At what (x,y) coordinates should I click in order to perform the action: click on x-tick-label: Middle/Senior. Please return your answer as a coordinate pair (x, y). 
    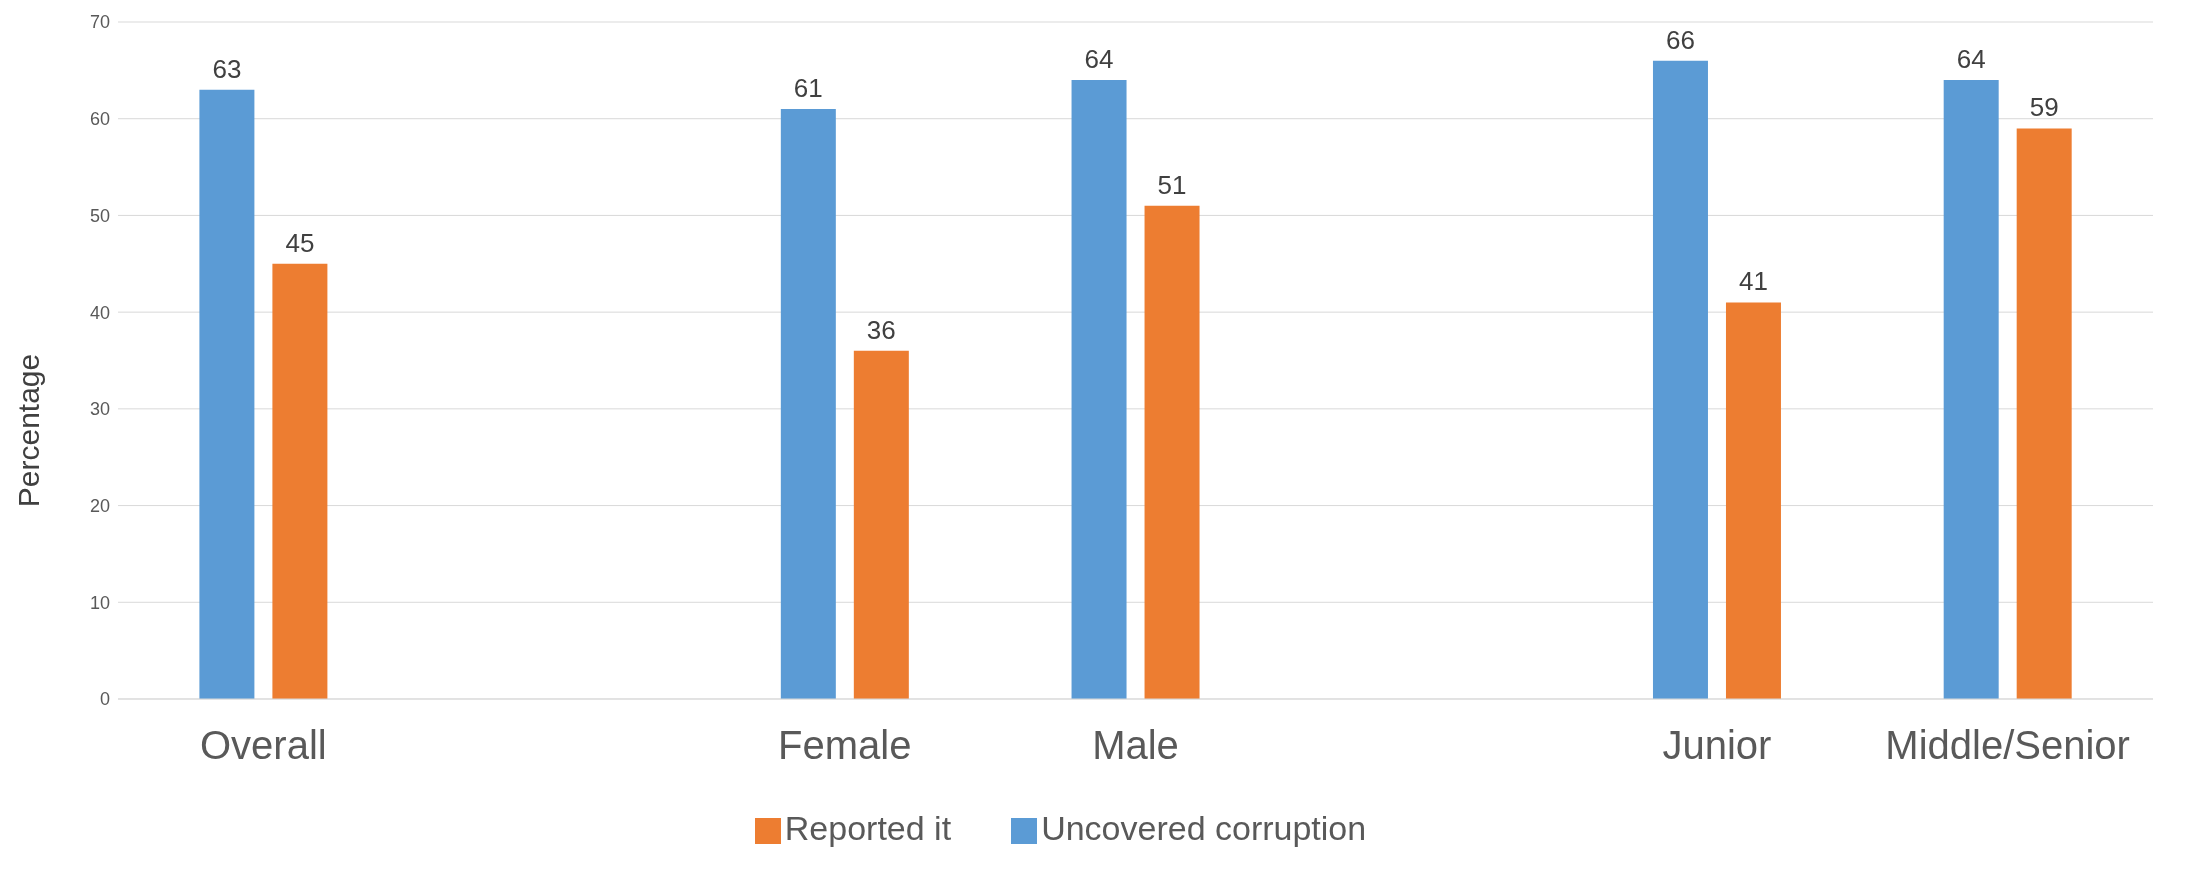
    Looking at the image, I should click on (2007, 745).